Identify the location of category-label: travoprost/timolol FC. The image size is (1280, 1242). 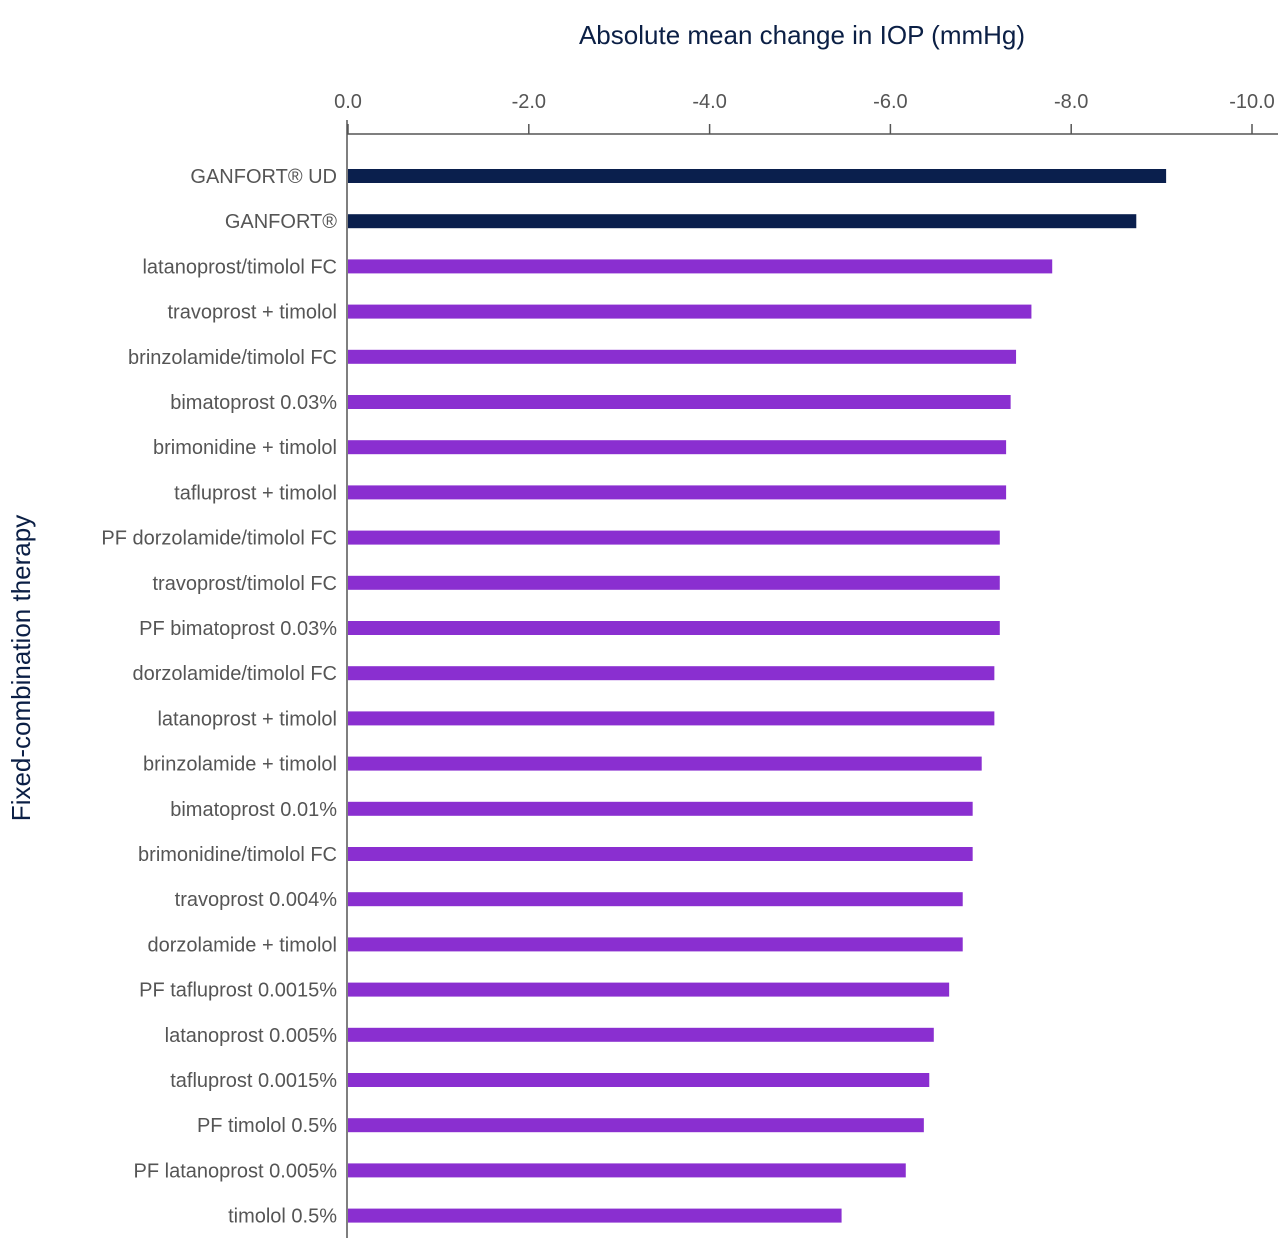
(245, 584).